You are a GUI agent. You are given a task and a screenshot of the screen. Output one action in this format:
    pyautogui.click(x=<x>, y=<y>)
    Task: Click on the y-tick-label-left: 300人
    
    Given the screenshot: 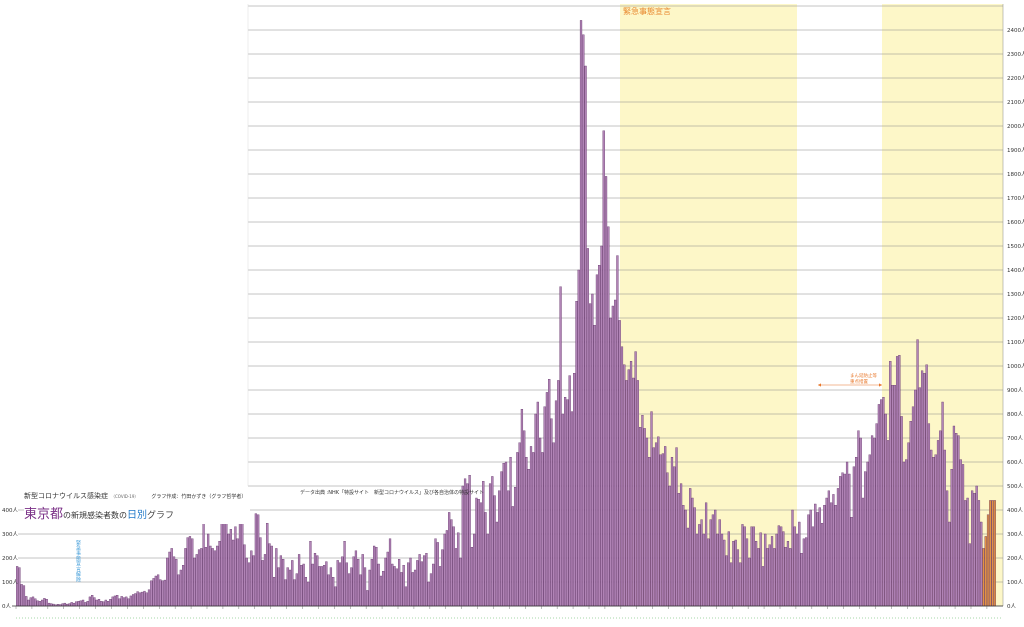 What is the action you would take?
    pyautogui.click(x=10, y=534)
    